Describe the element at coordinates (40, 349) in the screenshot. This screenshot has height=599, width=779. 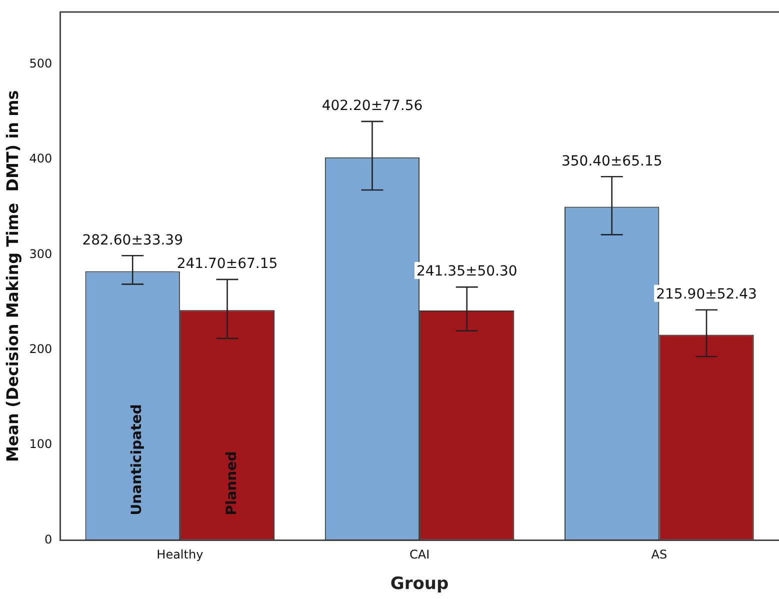
I see `y-tick-label: 200` at that location.